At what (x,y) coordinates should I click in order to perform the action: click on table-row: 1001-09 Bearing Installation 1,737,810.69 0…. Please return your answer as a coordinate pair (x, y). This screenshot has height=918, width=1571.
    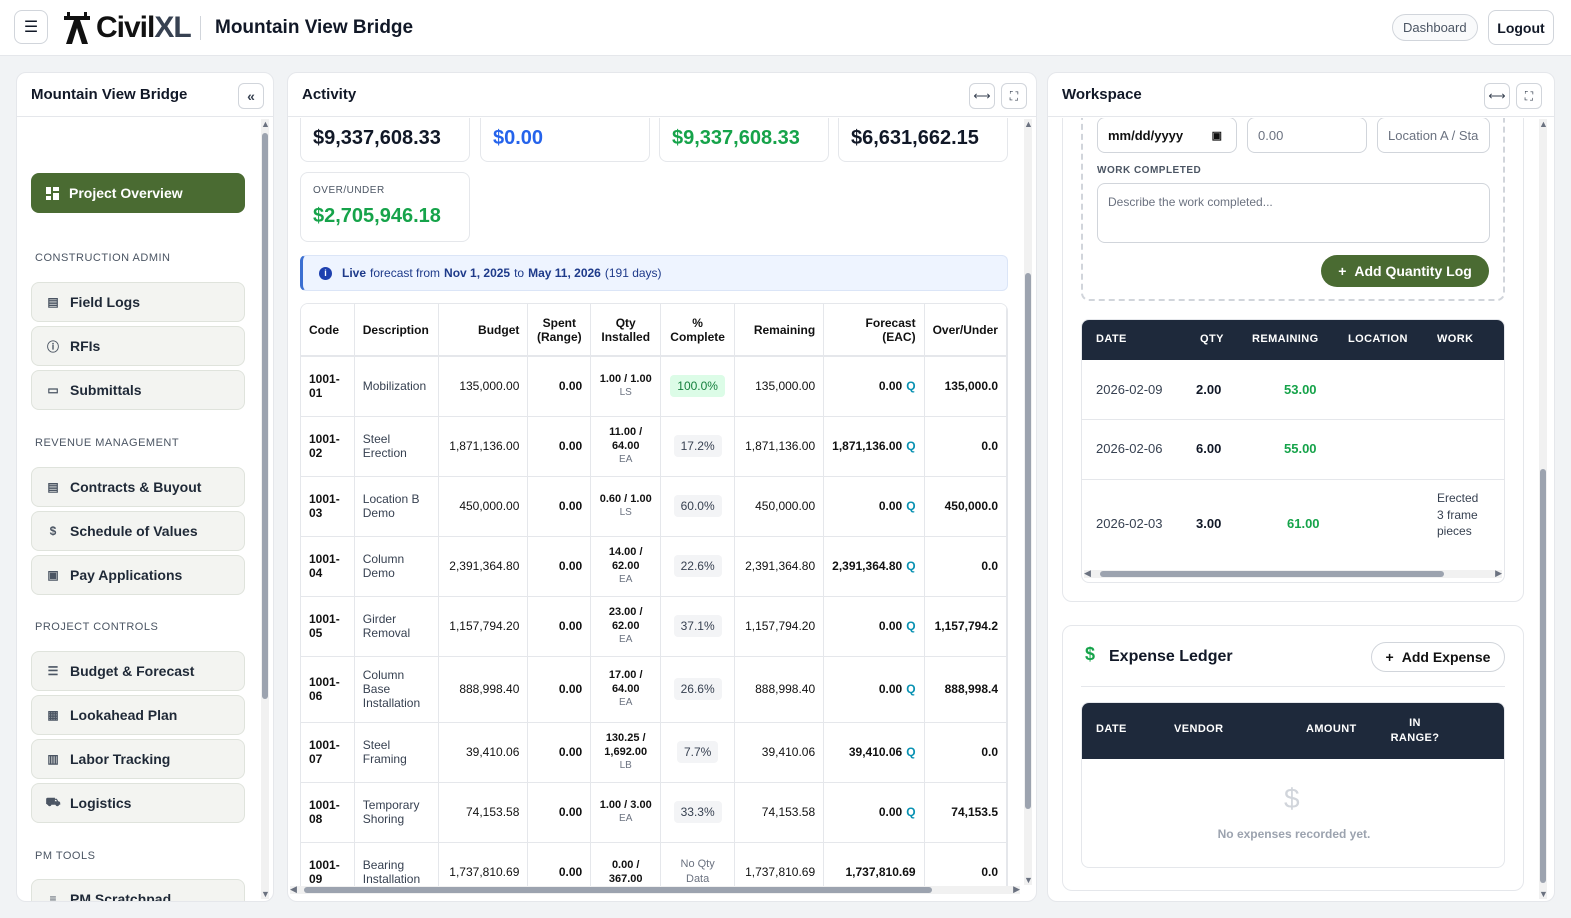
    Looking at the image, I should click on (654, 865).